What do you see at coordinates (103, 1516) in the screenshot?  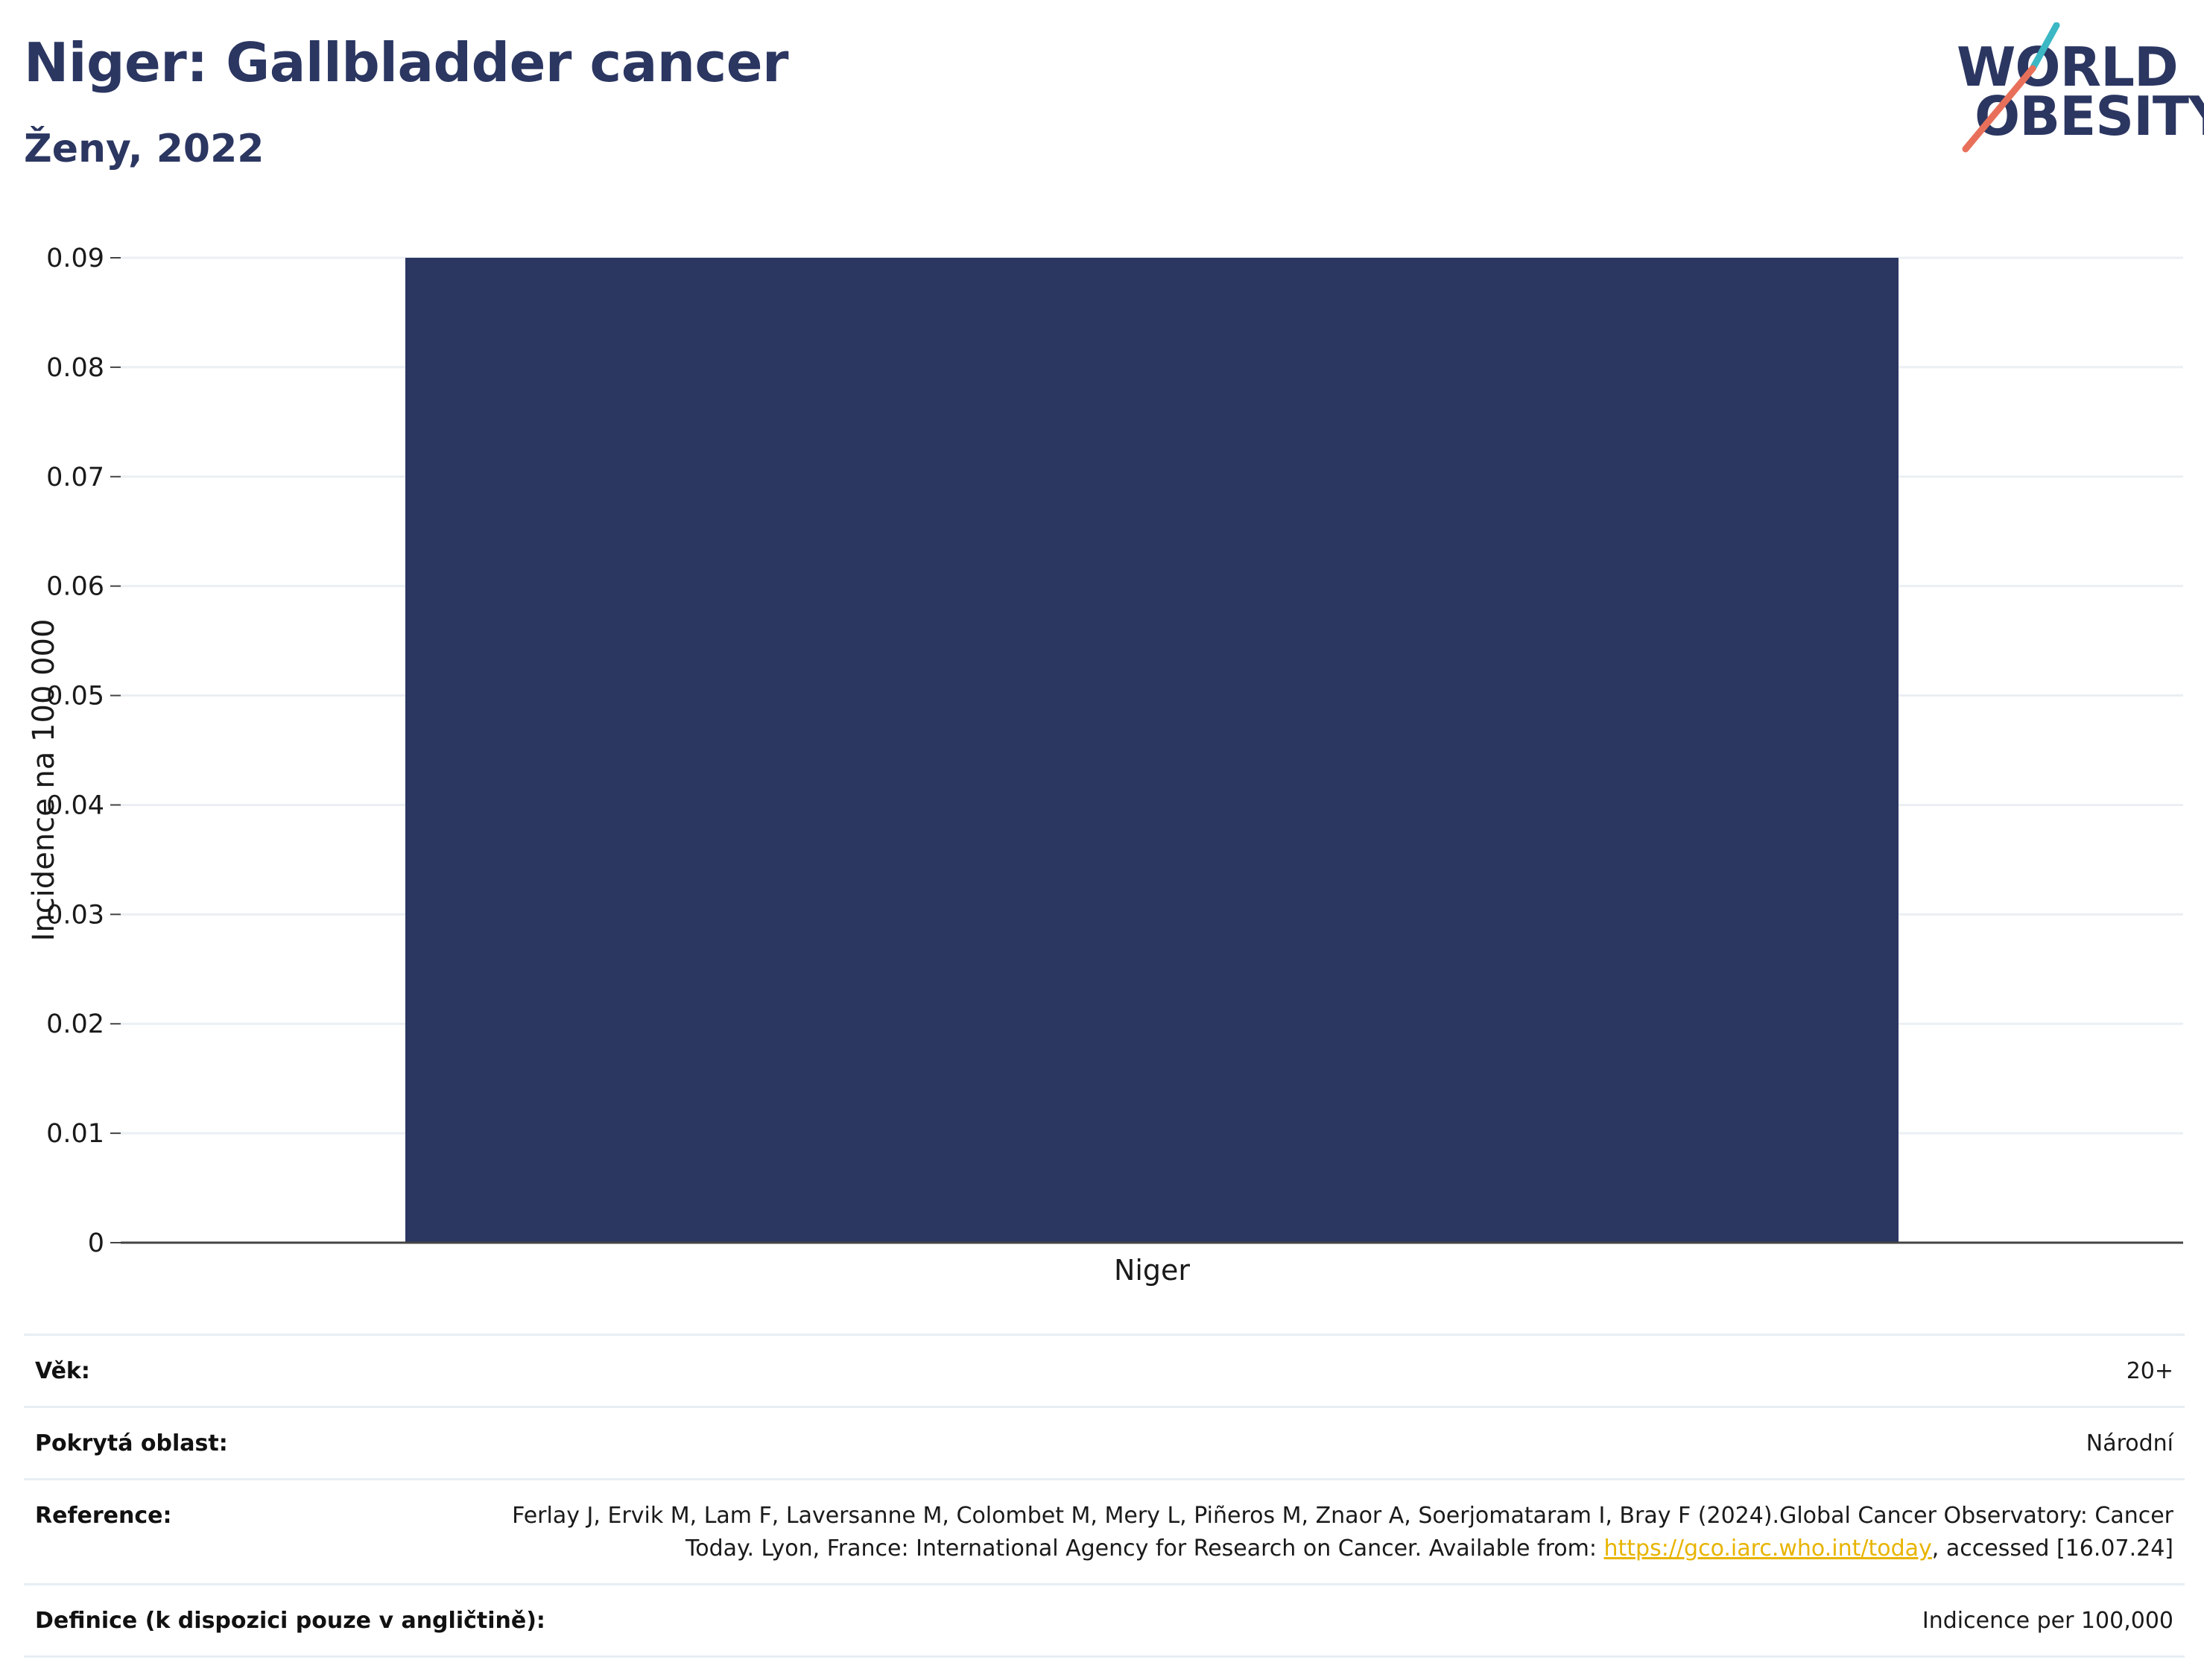 I see `reference-label: Reference:` at bounding box center [103, 1516].